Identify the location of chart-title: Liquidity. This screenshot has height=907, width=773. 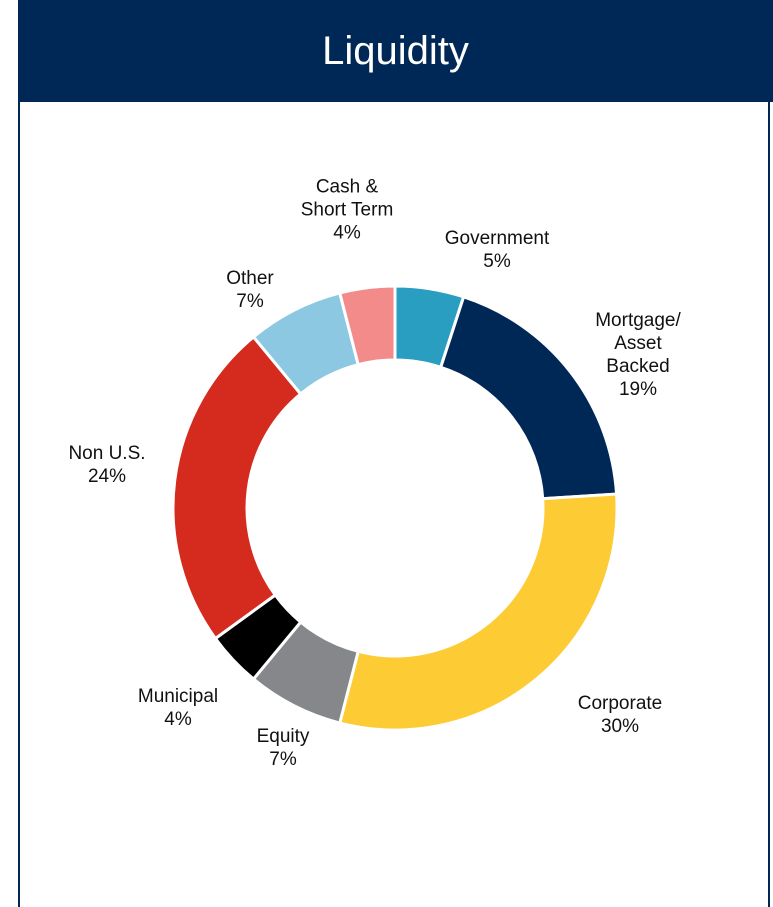
(395, 50).